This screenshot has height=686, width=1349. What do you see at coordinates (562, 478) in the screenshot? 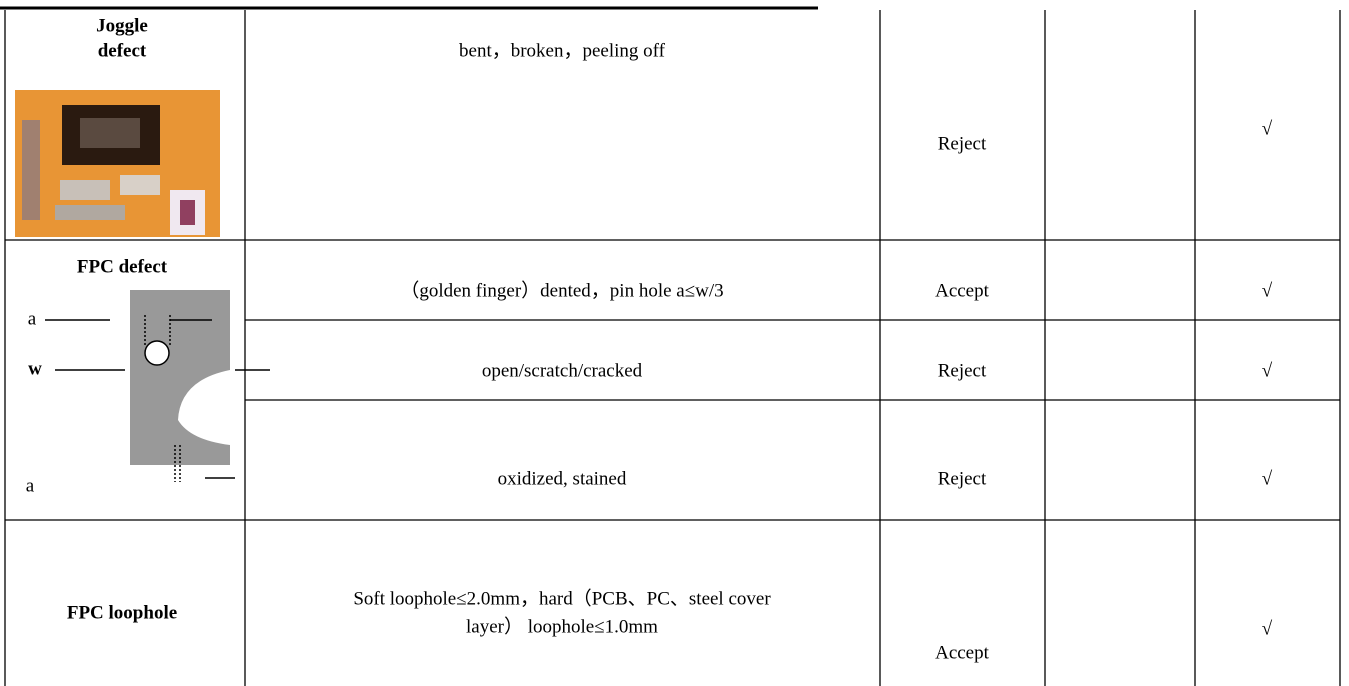
I see `criterion: oxidized, stained` at bounding box center [562, 478].